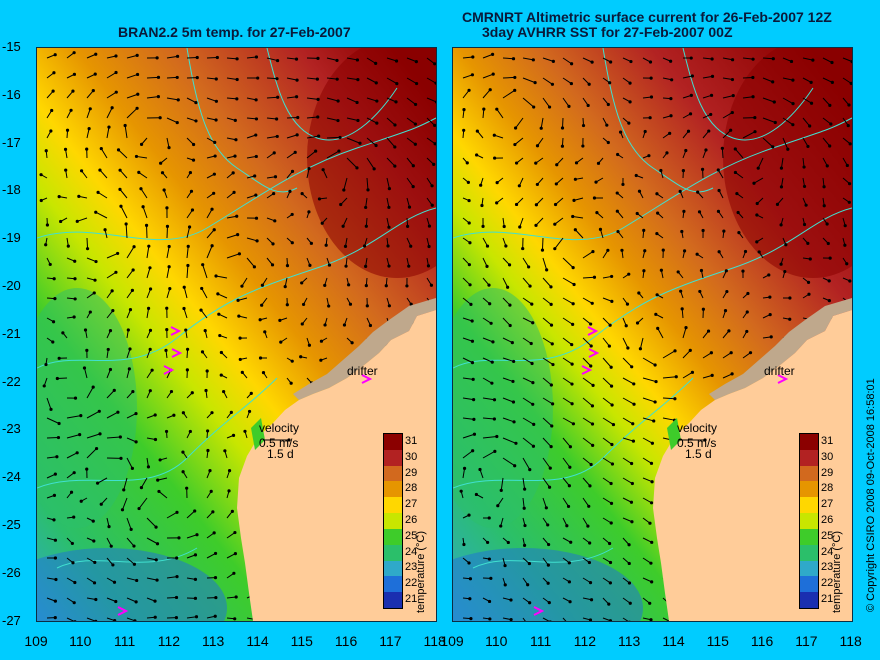 The width and height of the screenshot is (880, 660). I want to click on lon-tick: 117, so click(806, 641).